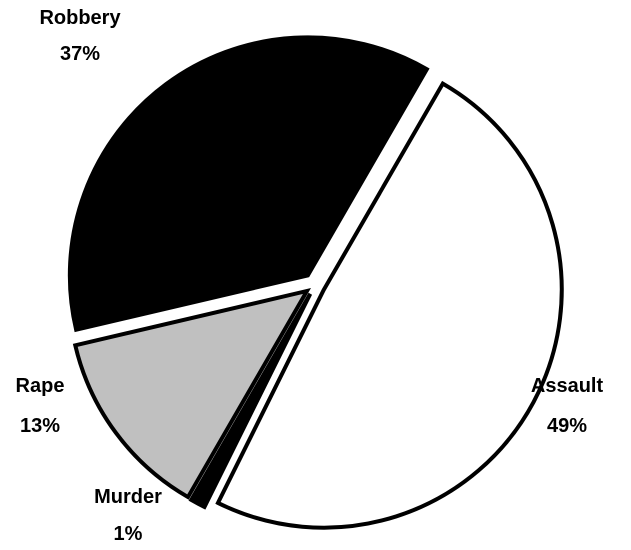 This screenshot has width=631, height=550. Describe the element at coordinates (250, 401) in the screenshot. I see `pie-slice-murder` at that location.